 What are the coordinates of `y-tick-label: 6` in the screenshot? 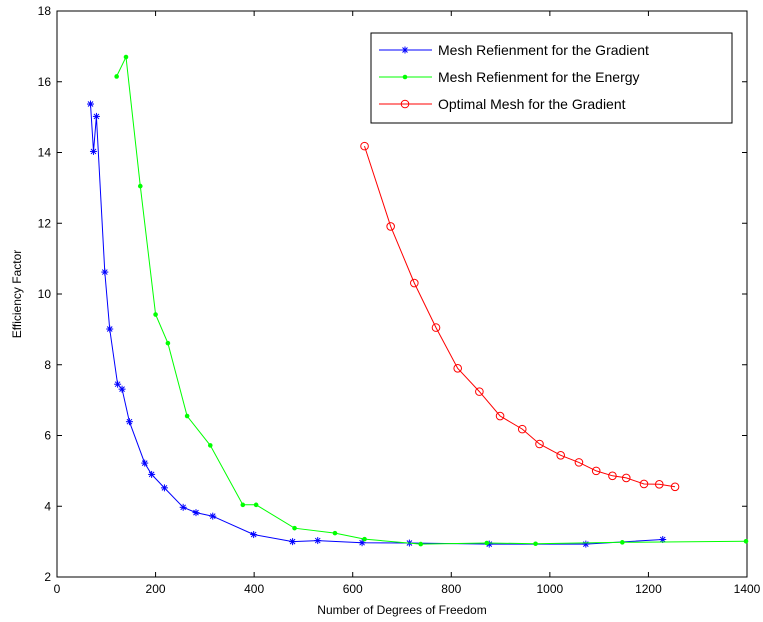 It's located at (47, 436).